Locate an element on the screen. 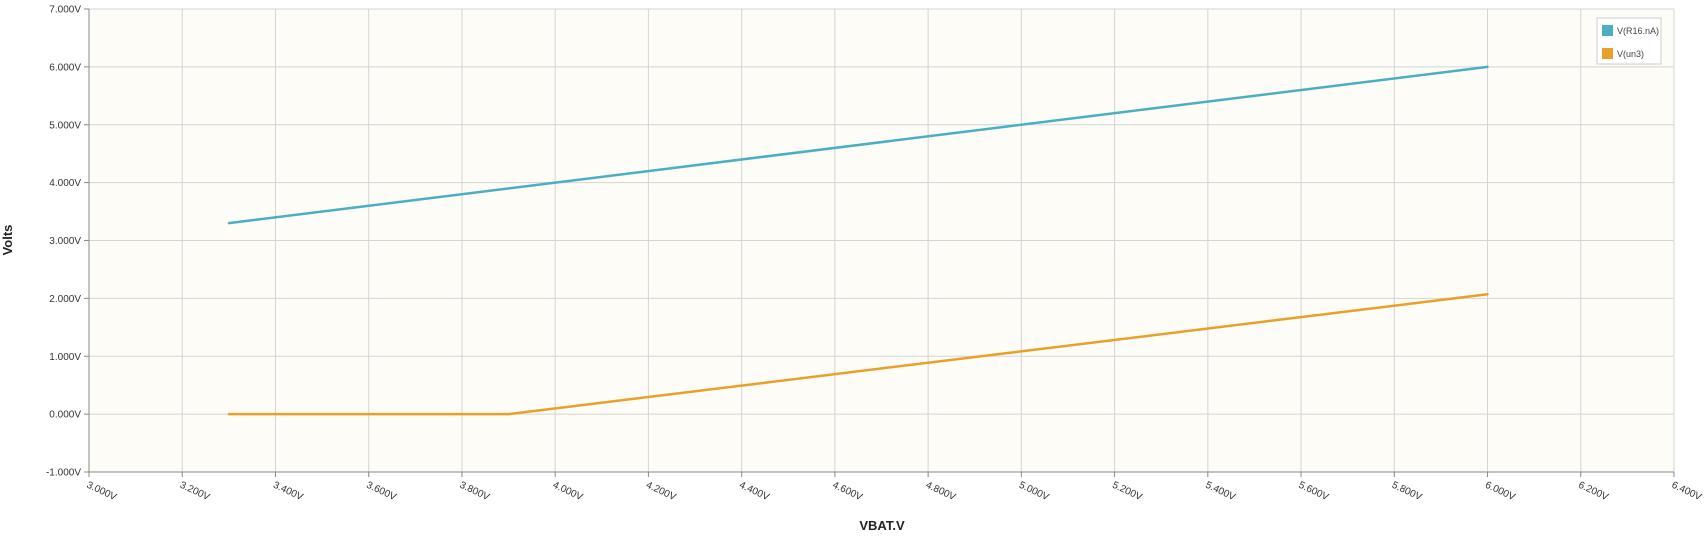 Image resolution: width=1708 pixels, height=549 pixels. x-tick-label: 3.800V is located at coordinates (475, 492).